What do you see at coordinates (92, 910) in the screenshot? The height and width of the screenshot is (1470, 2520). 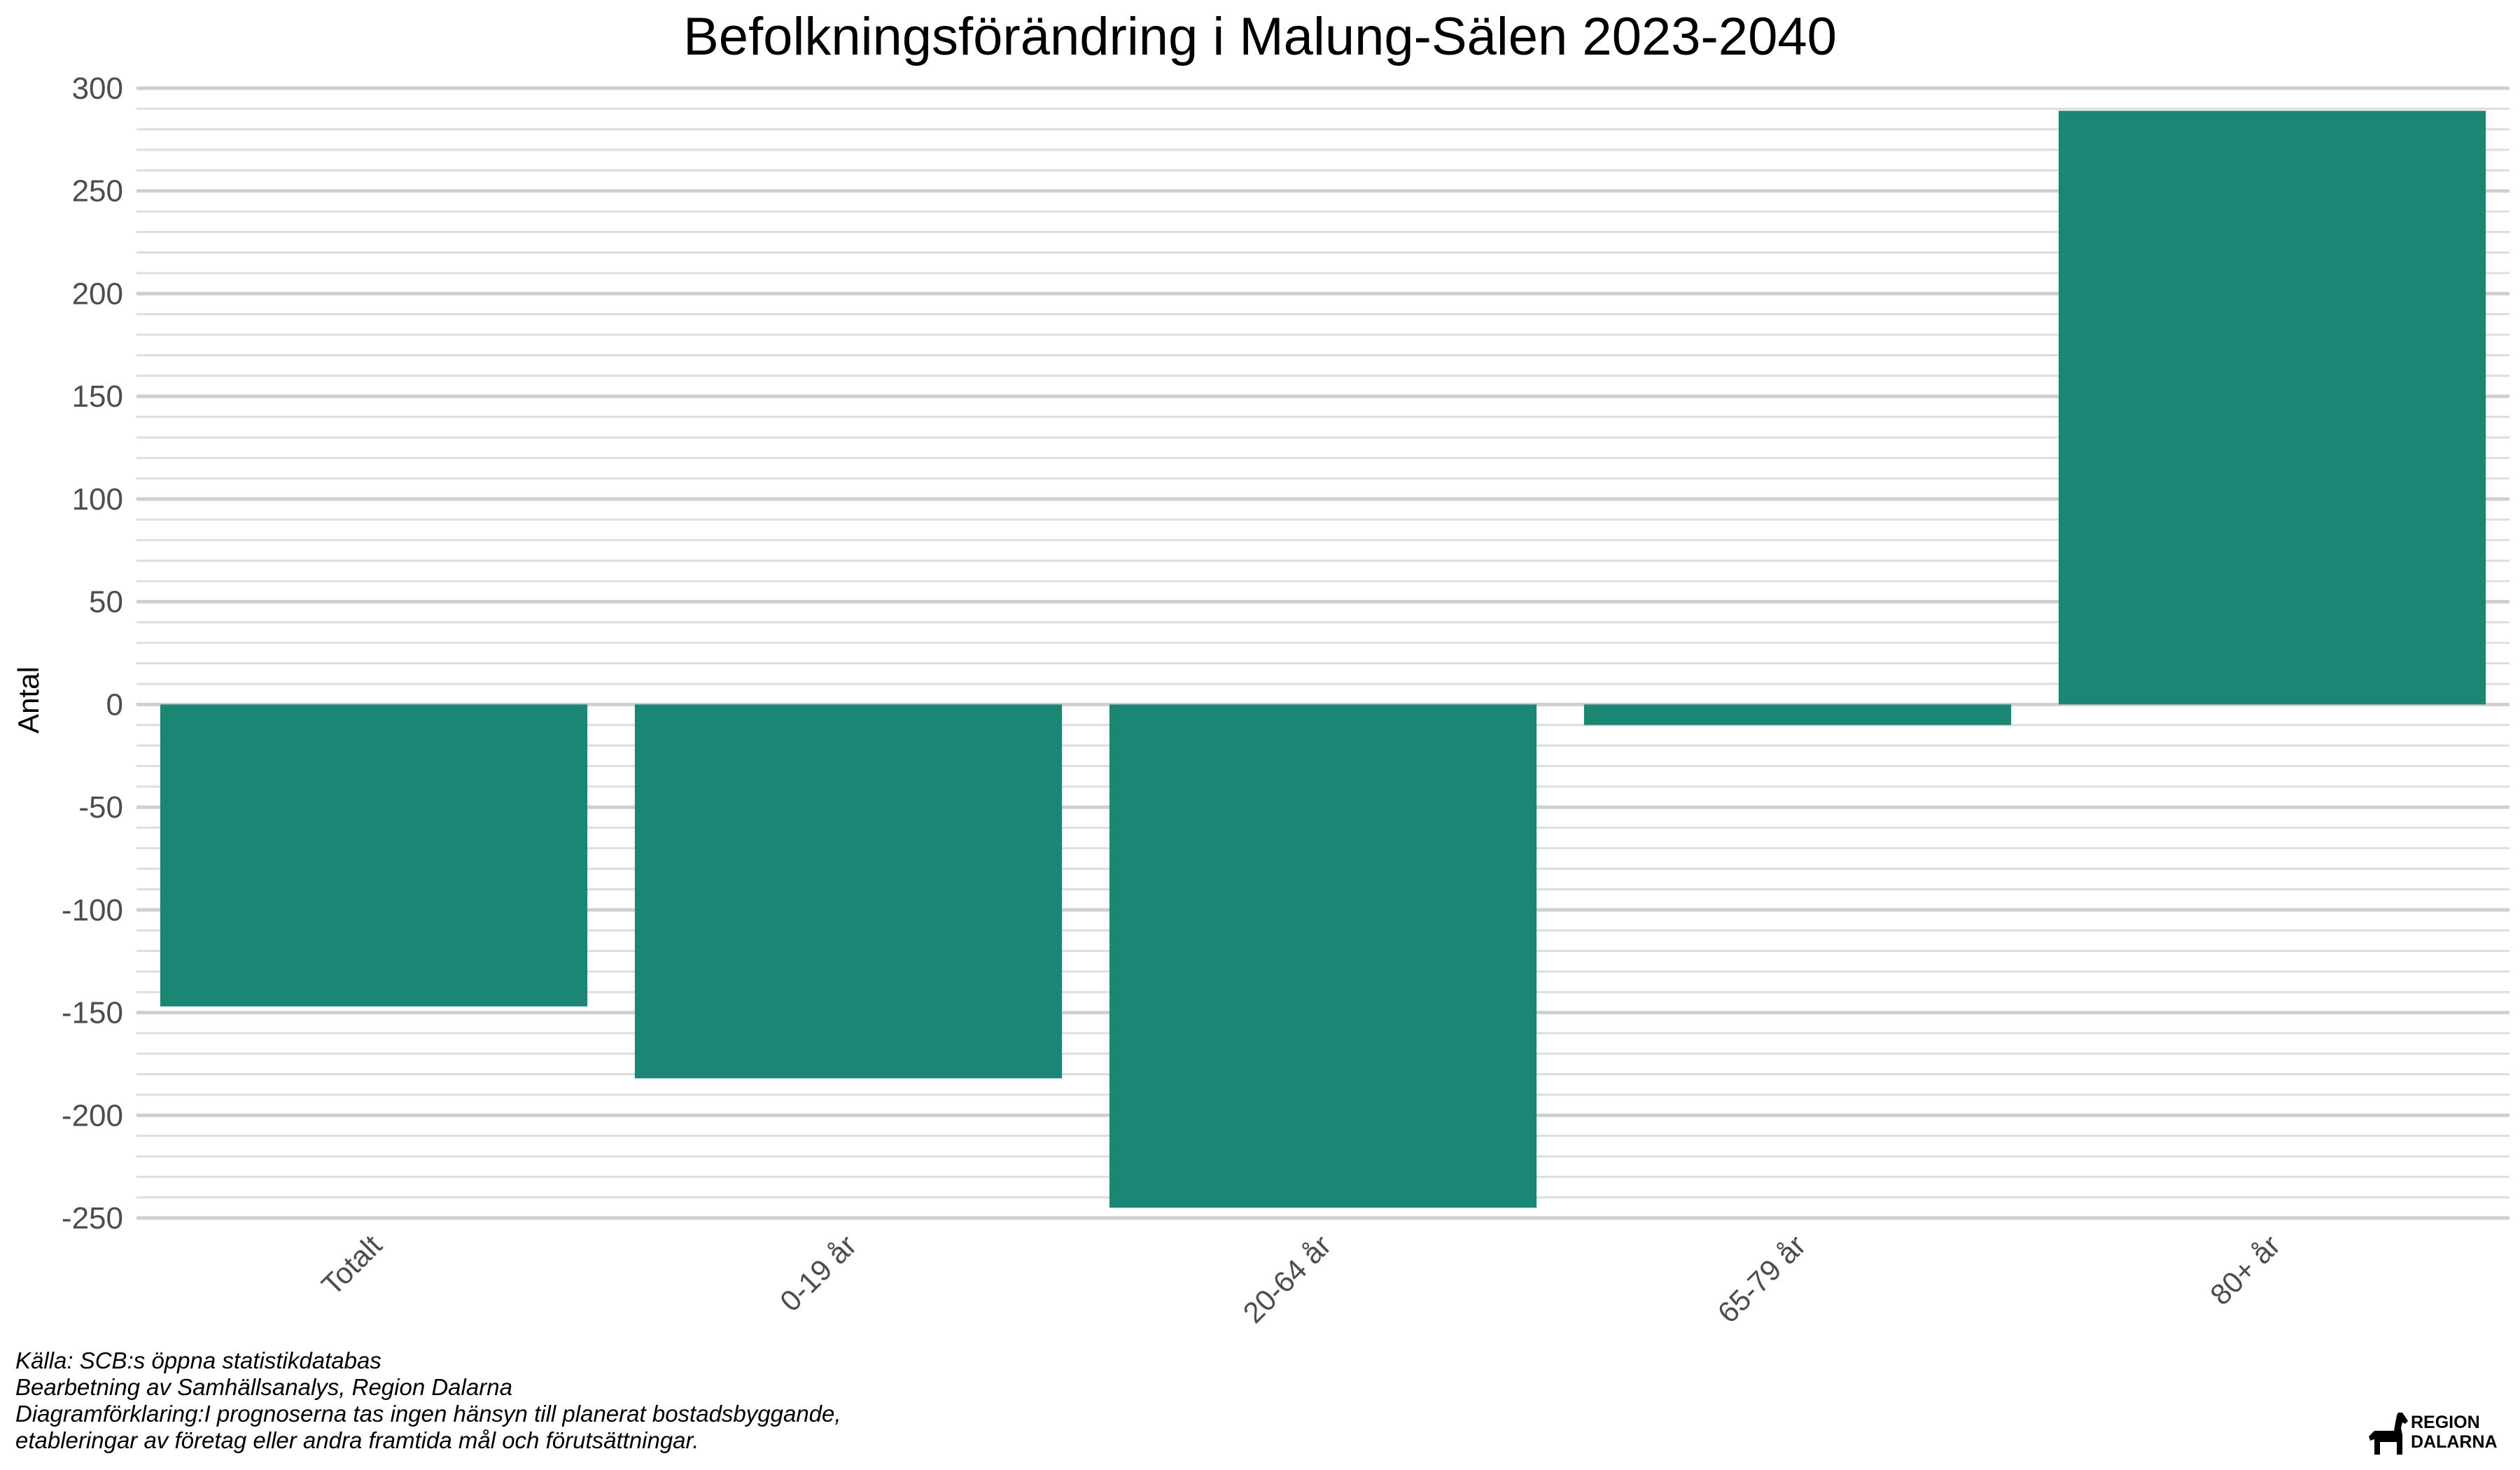 I see `y-tick-label: -100` at bounding box center [92, 910].